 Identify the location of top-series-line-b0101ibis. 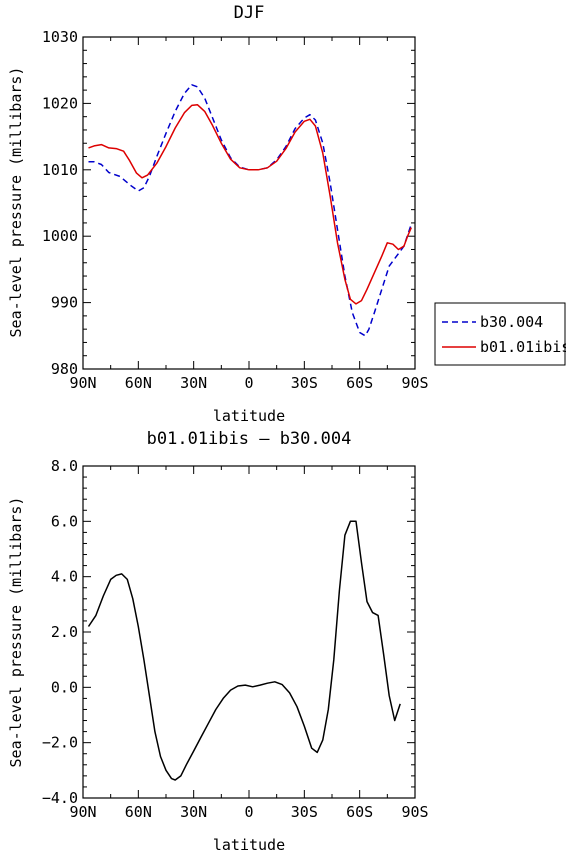
(250, 204).